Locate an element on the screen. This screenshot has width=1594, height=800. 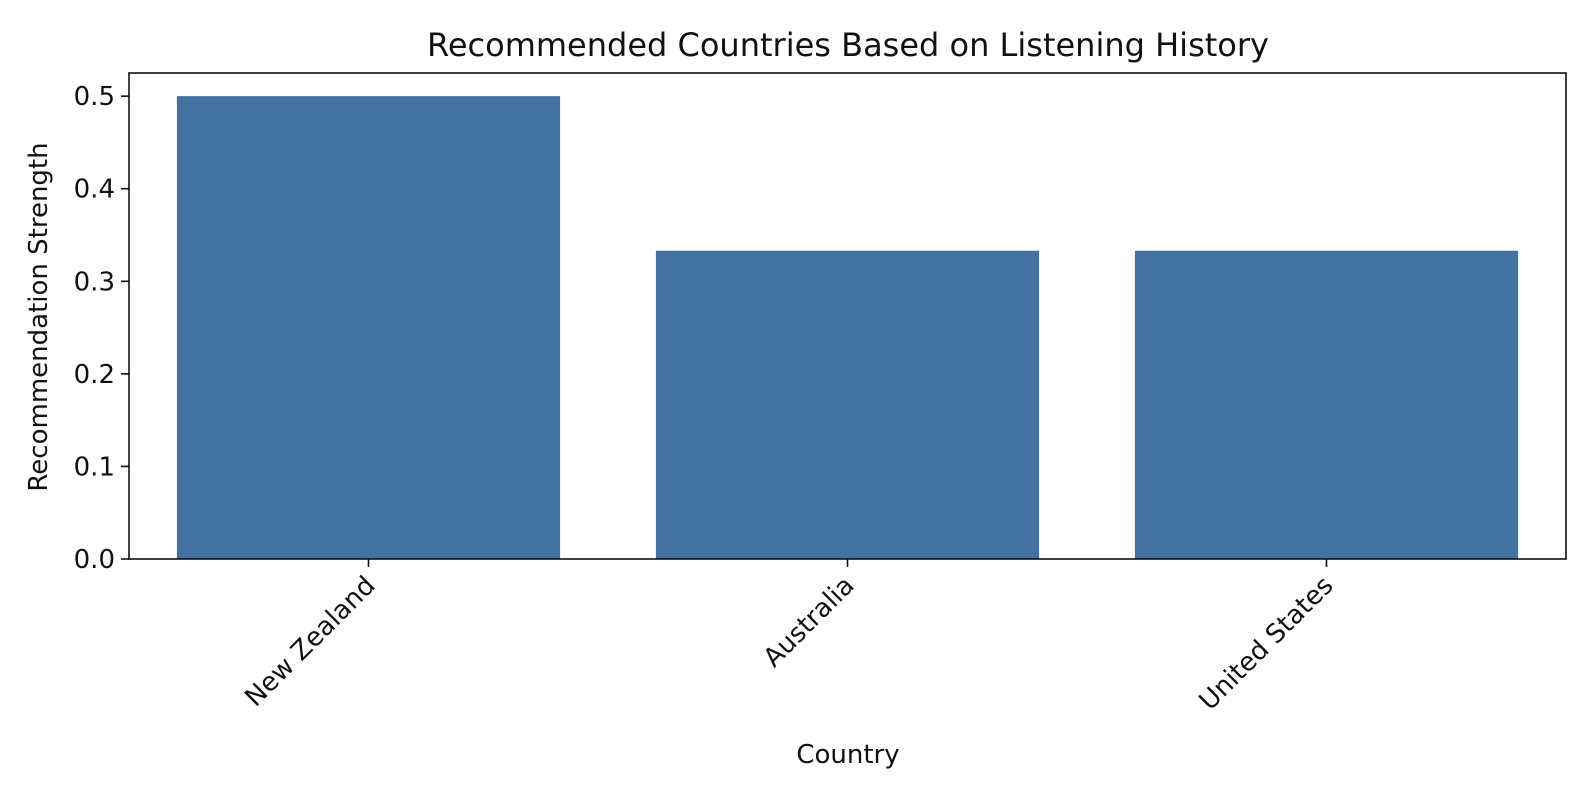
bar-australia is located at coordinates (847, 405).